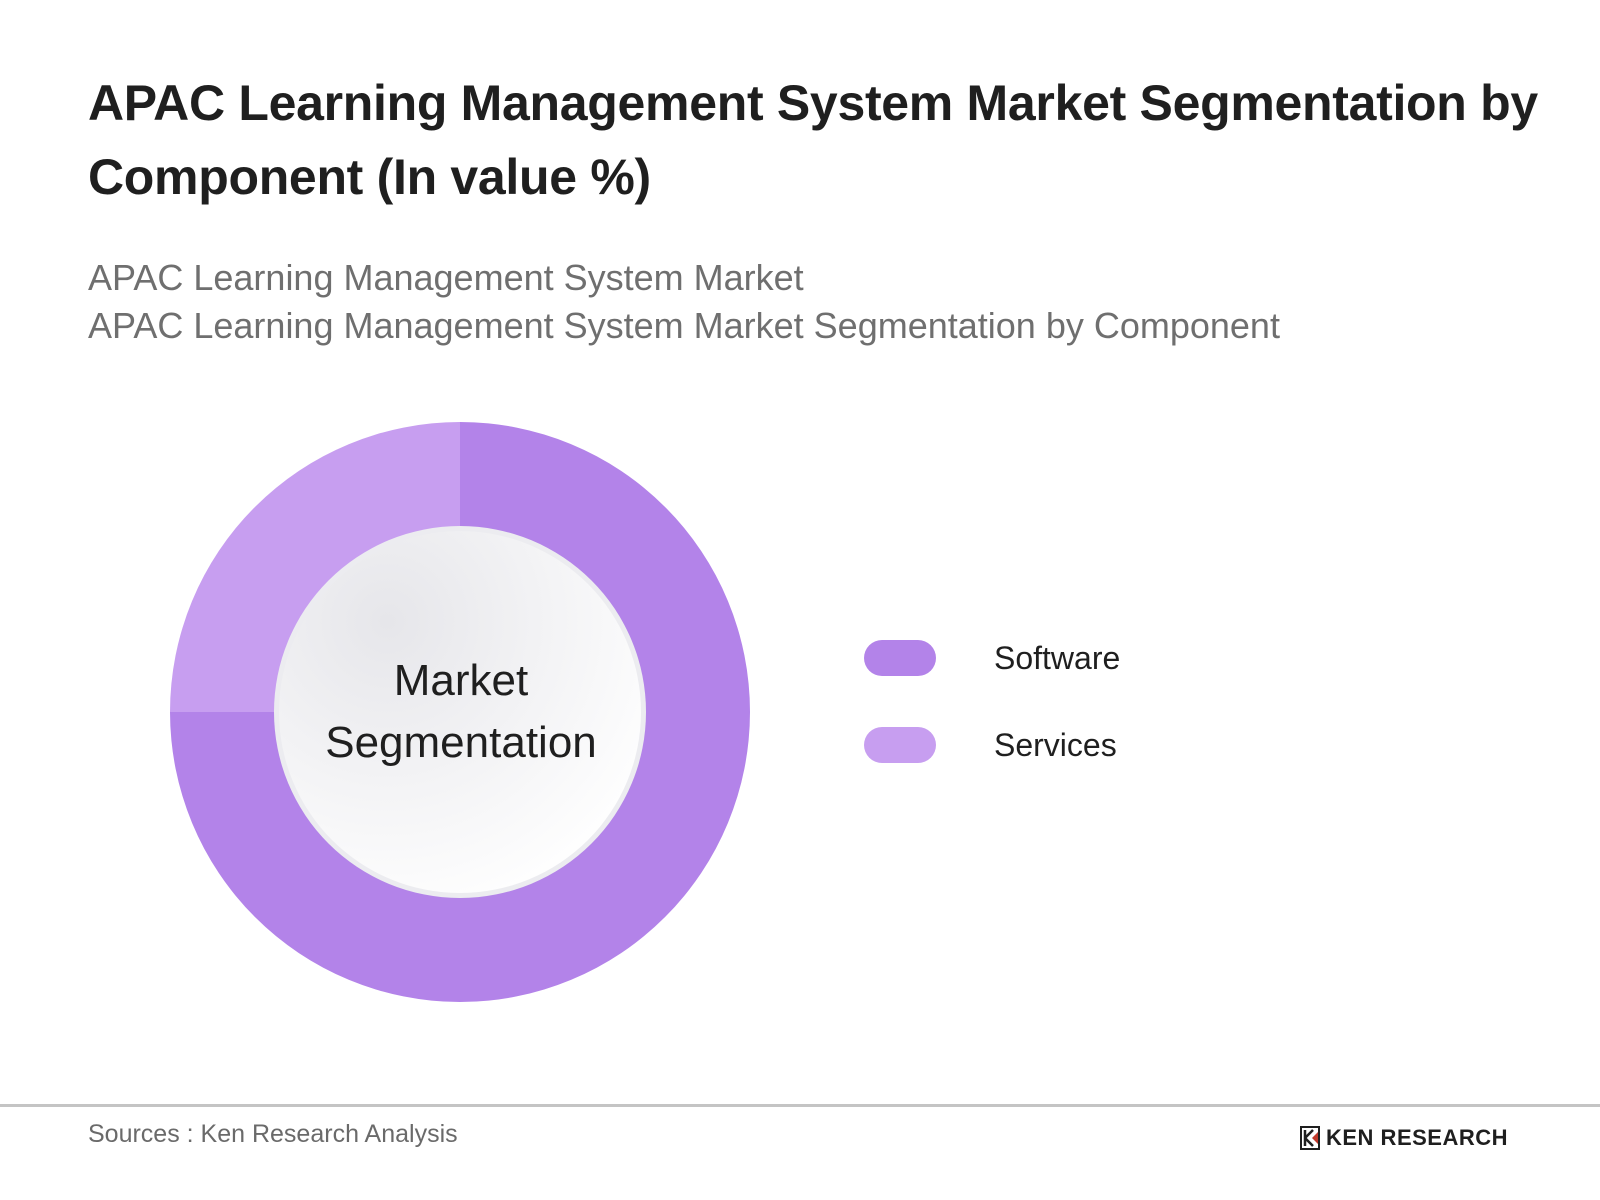  I want to click on subtitle-line-1: APAC Learning Management System Market, so click(446, 277).